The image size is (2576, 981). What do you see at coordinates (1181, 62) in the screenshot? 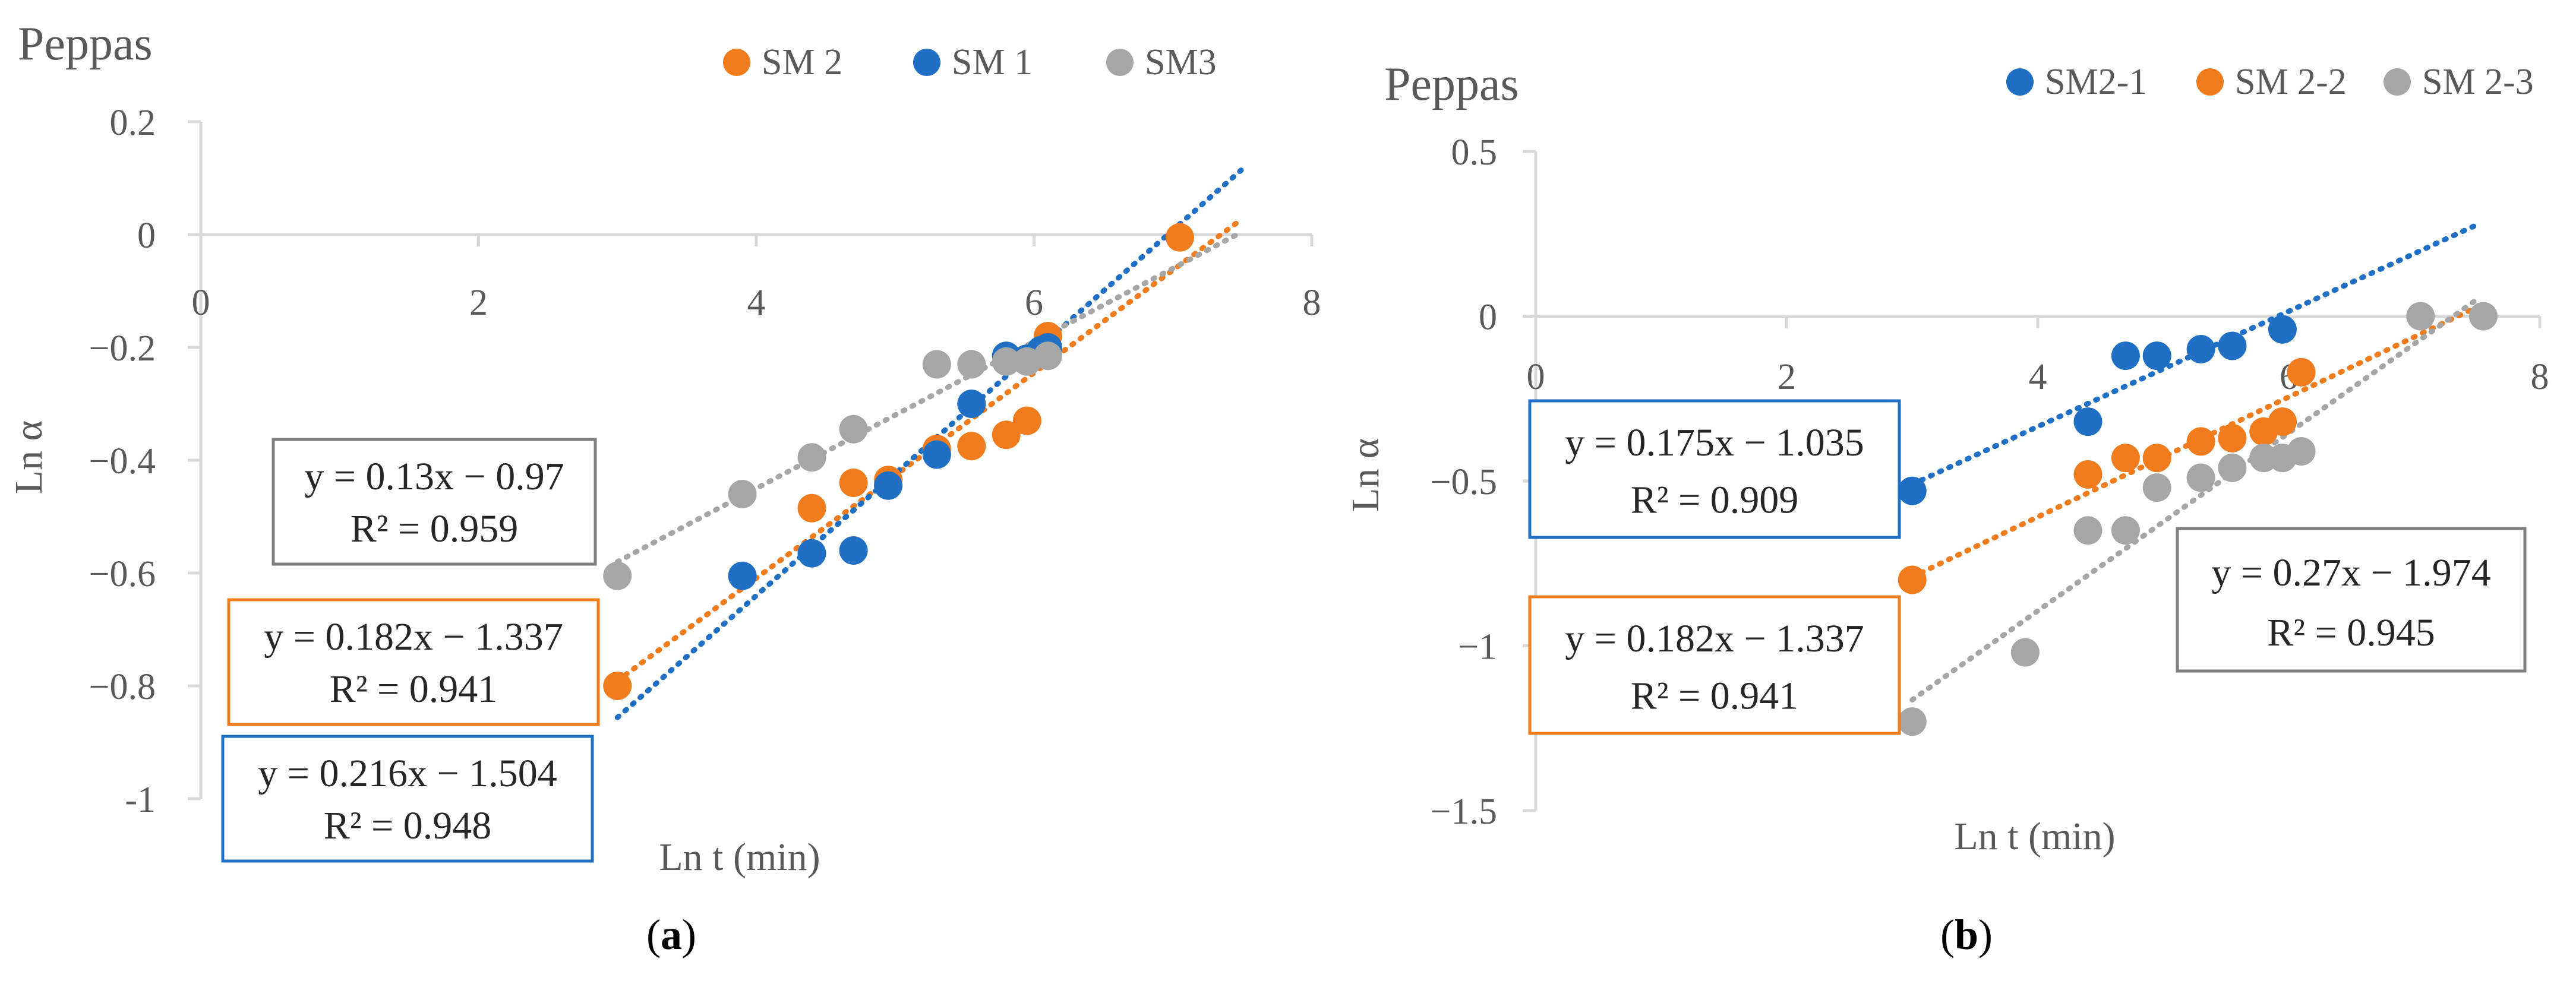
I see `legend-entry: SM3` at bounding box center [1181, 62].